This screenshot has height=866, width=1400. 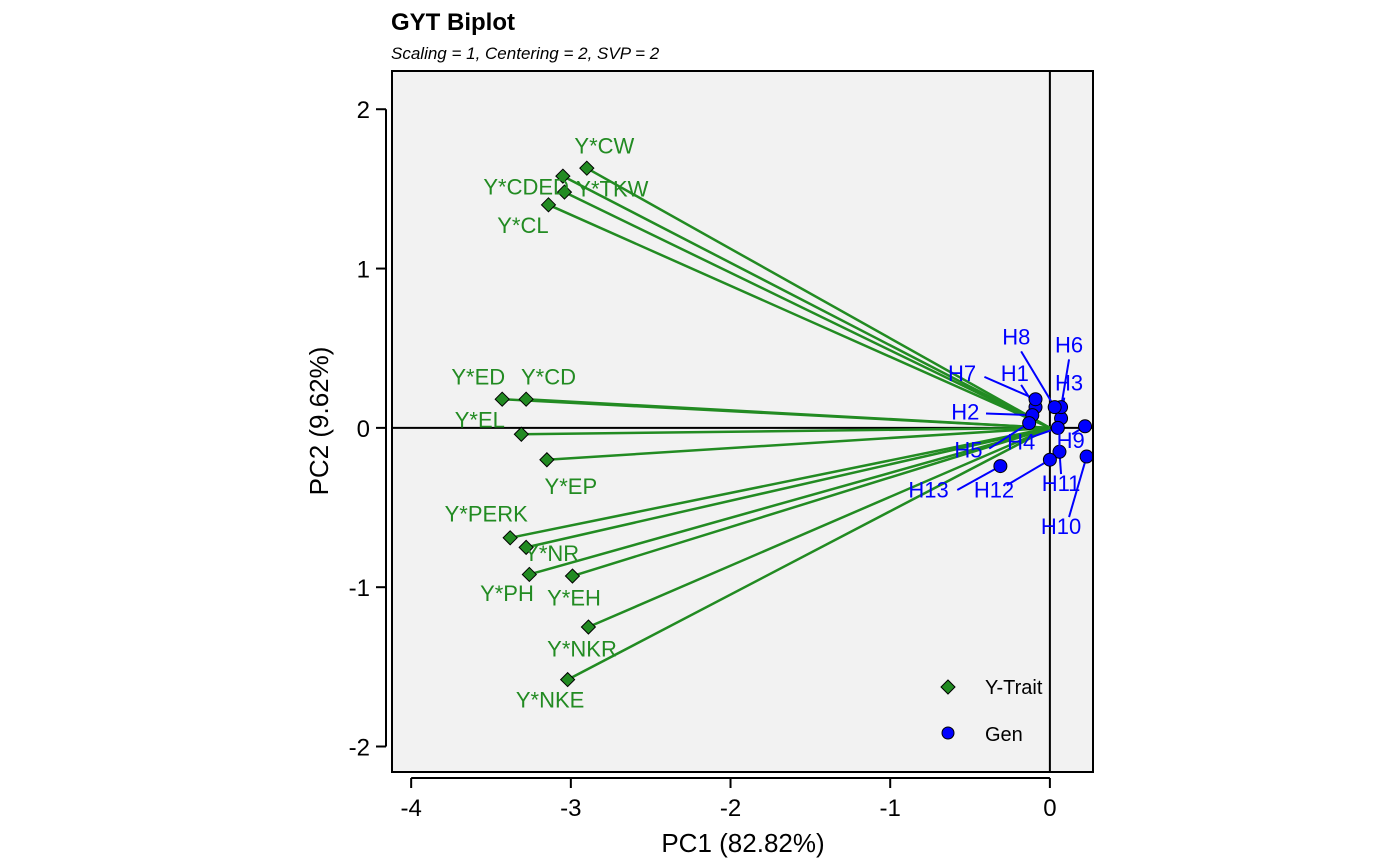 I want to click on y-axis-ticks: -2 -1 0 1 2, so click(x=368, y=429).